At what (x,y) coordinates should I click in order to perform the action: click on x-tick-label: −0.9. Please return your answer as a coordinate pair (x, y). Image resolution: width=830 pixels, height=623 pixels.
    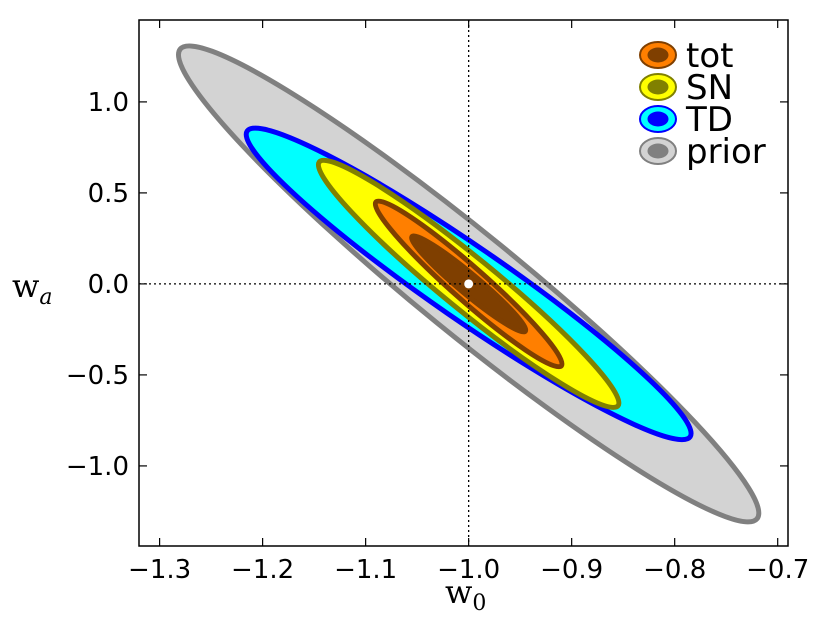
    Looking at the image, I should click on (571, 570).